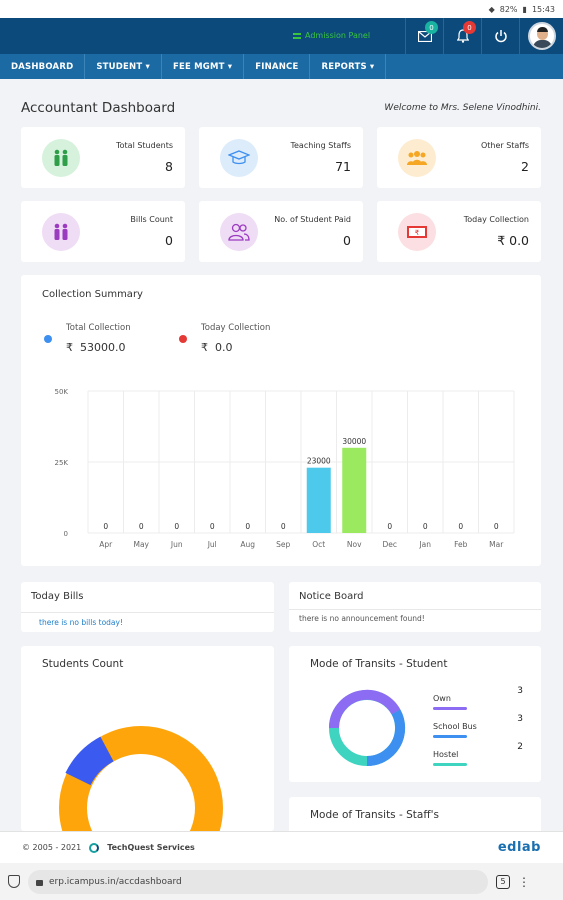 This screenshot has width=563, height=900. Describe the element at coordinates (103, 231) in the screenshot. I see `stat-bills-count: Bills Count 0` at that location.